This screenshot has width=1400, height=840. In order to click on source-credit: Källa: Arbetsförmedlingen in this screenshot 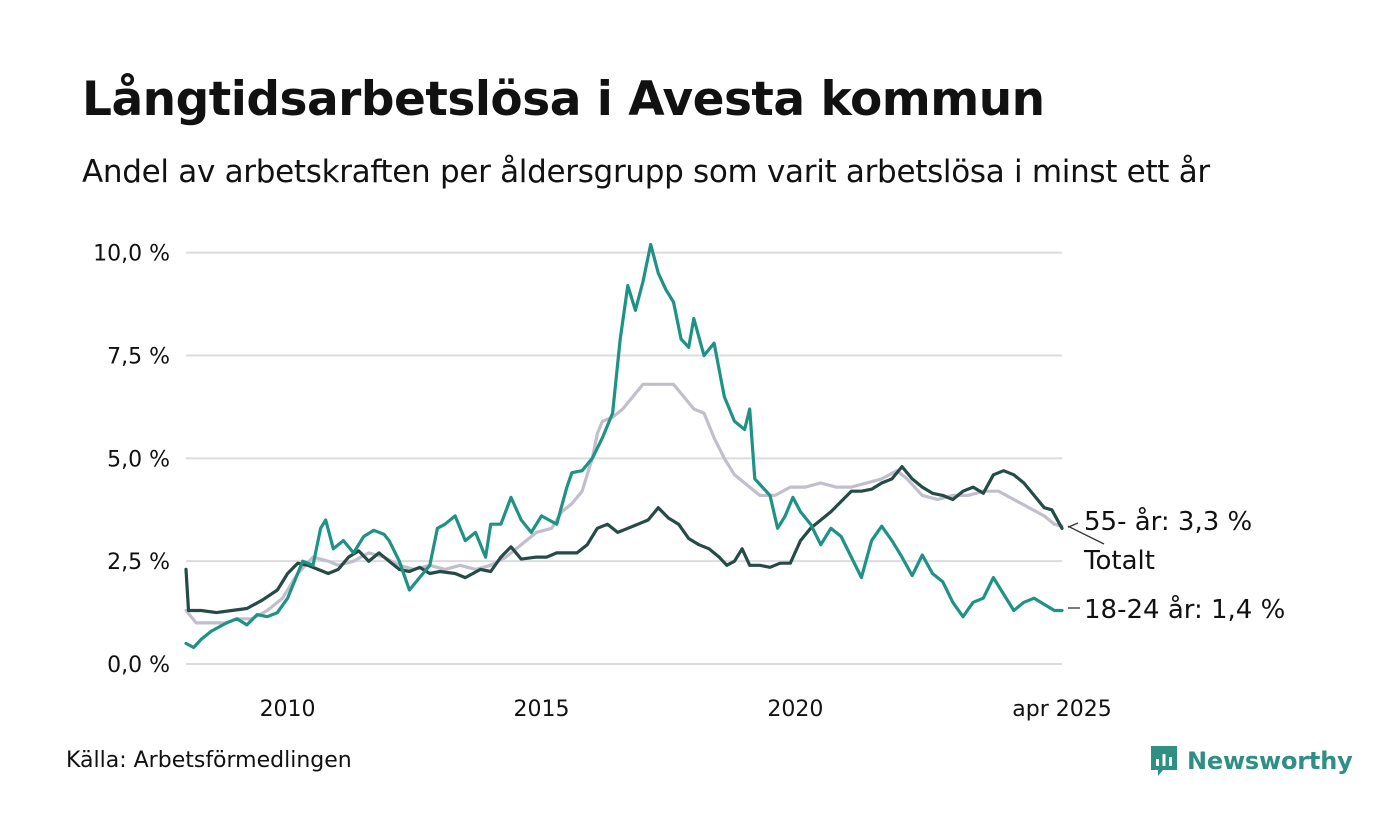, I will do `click(209, 760)`.